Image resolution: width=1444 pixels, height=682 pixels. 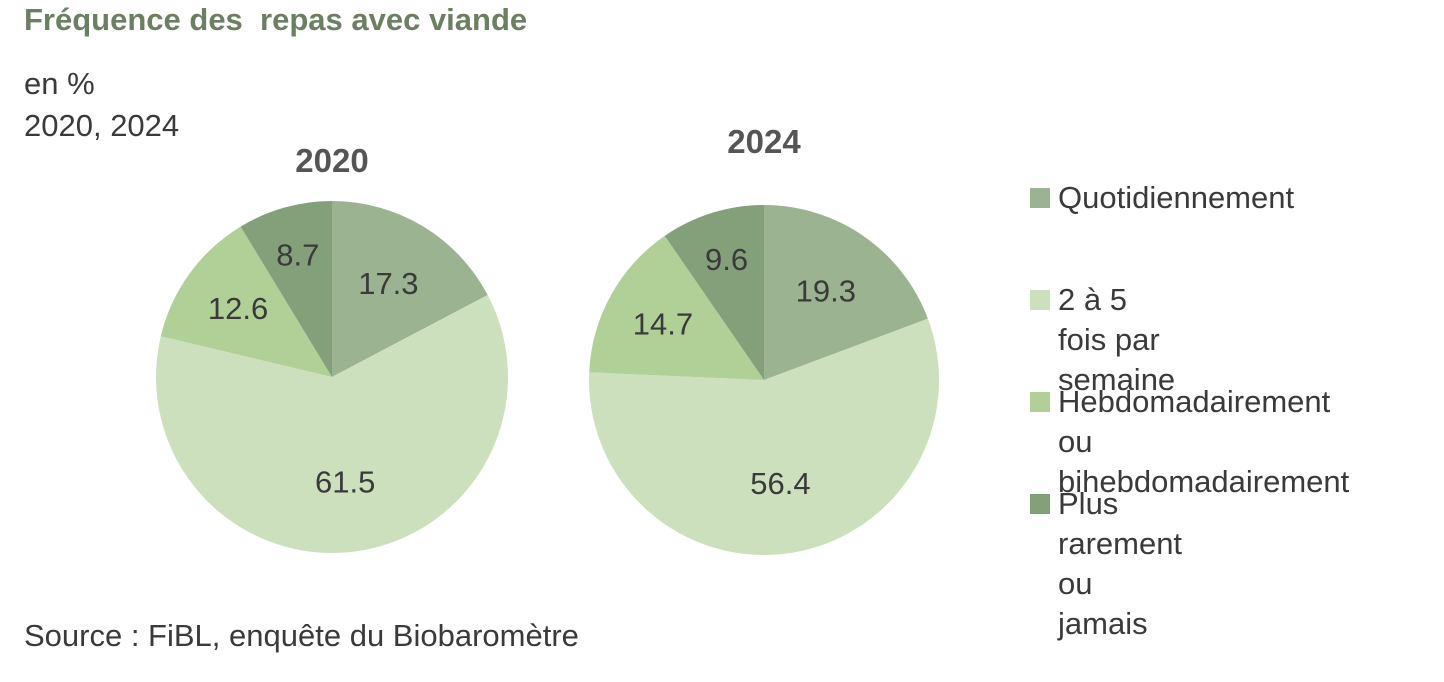 What do you see at coordinates (102, 125) in the screenshot?
I see `years-label: 2020, 2024` at bounding box center [102, 125].